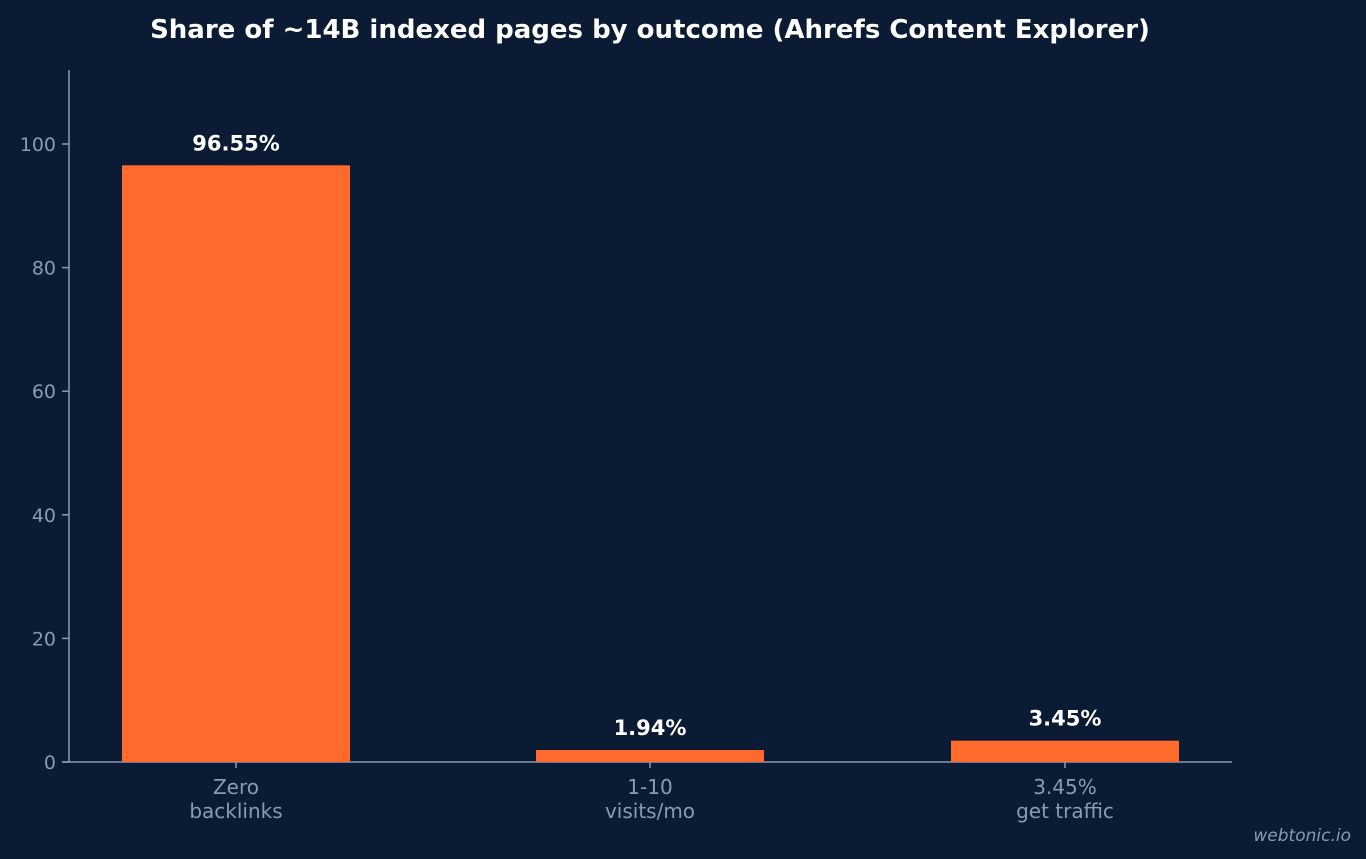  Describe the element at coordinates (236, 787) in the screenshot. I see `x-tick-label: Zero` at that location.